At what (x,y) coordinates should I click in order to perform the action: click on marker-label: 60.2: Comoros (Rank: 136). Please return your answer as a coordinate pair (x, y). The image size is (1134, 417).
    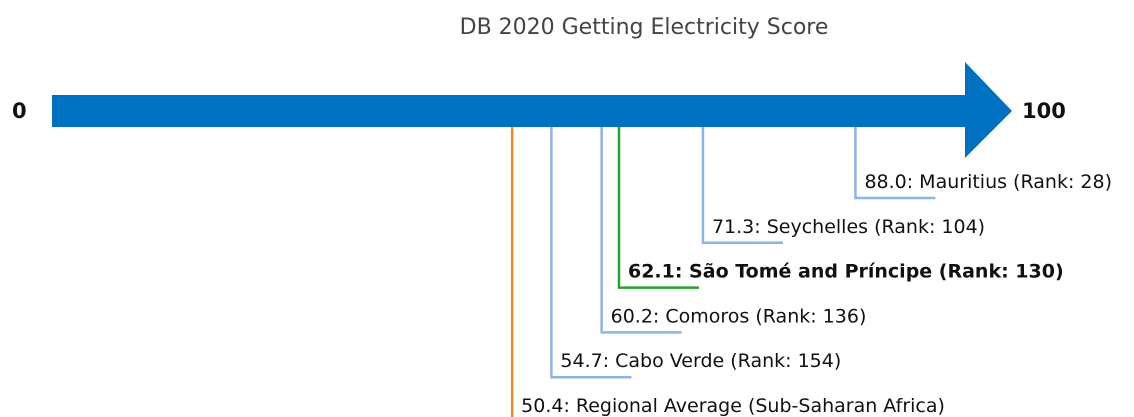
    Looking at the image, I should click on (739, 316).